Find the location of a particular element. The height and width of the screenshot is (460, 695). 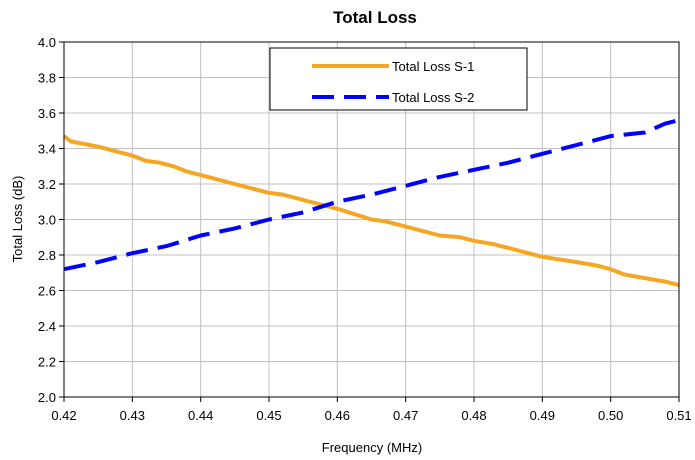

legend-label-s2: Total Loss S-2 is located at coordinates (433, 97).